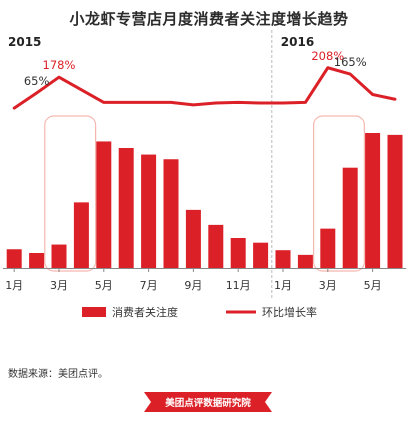 This screenshot has width=418, height=421. I want to click on data-label: 208%, so click(327, 56).